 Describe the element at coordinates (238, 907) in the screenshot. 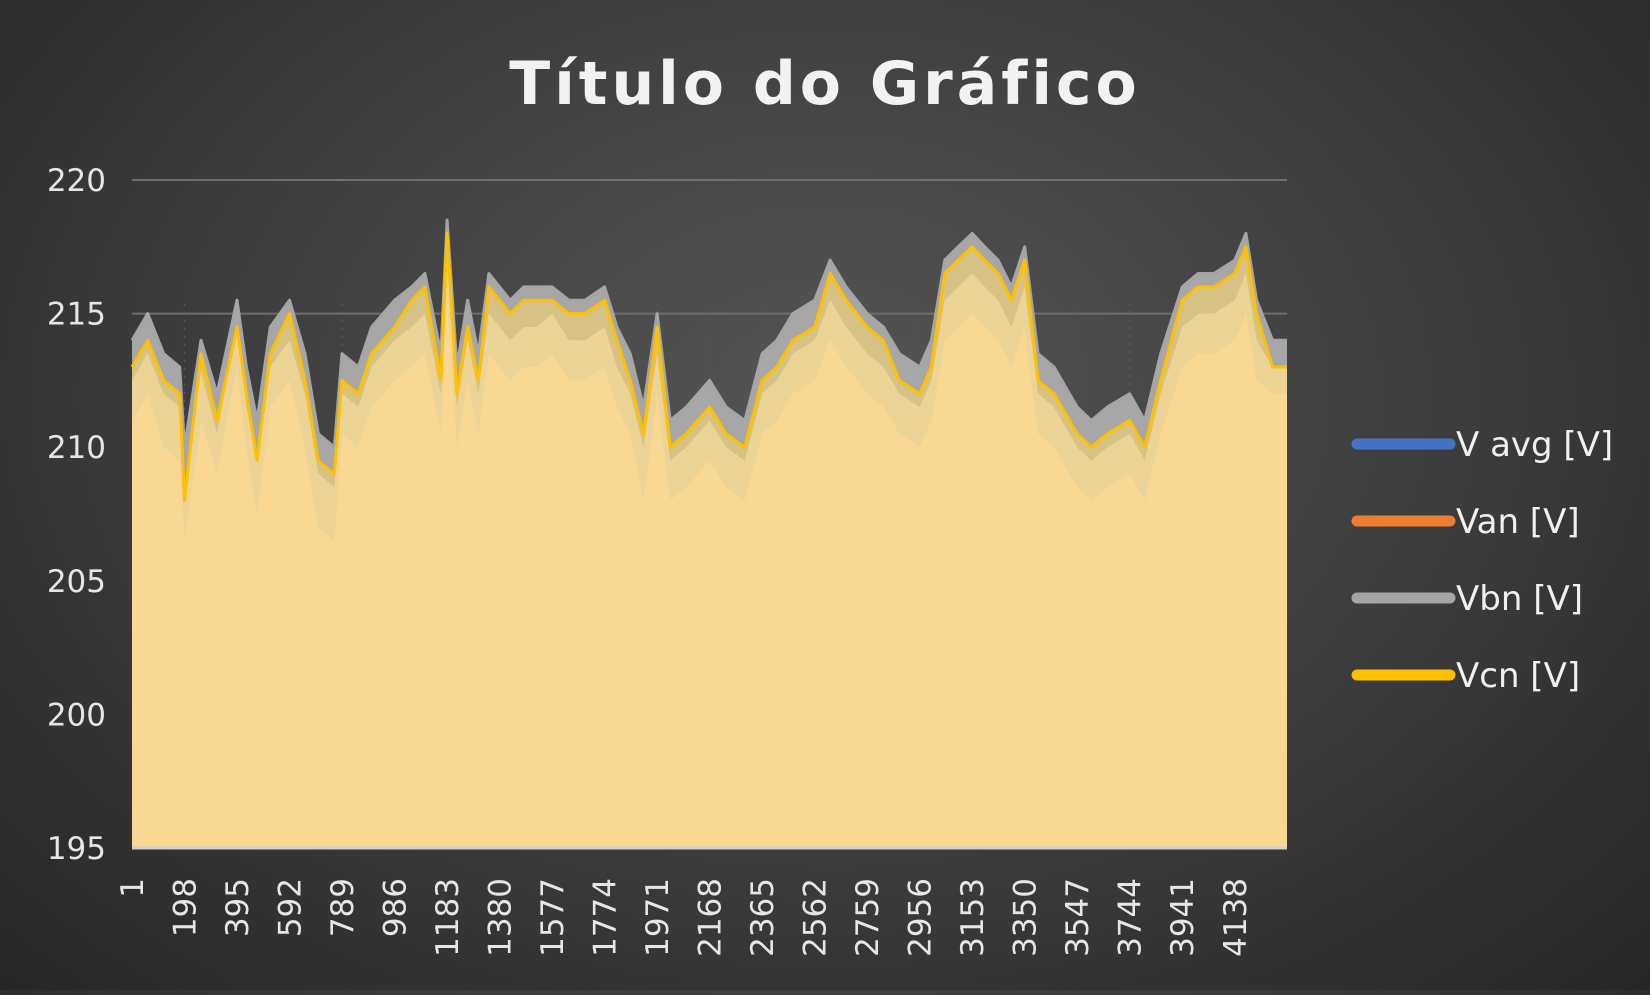

I see `x-tick-label: 395` at that location.